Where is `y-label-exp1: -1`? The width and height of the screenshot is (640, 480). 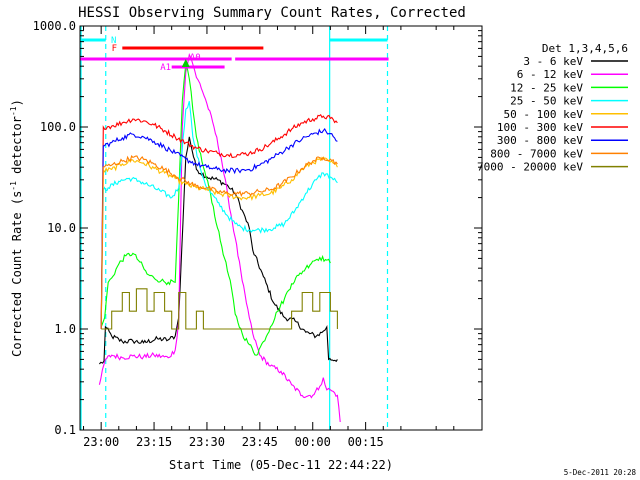 y-label-exp1: -1 is located at coordinates (13, 186).